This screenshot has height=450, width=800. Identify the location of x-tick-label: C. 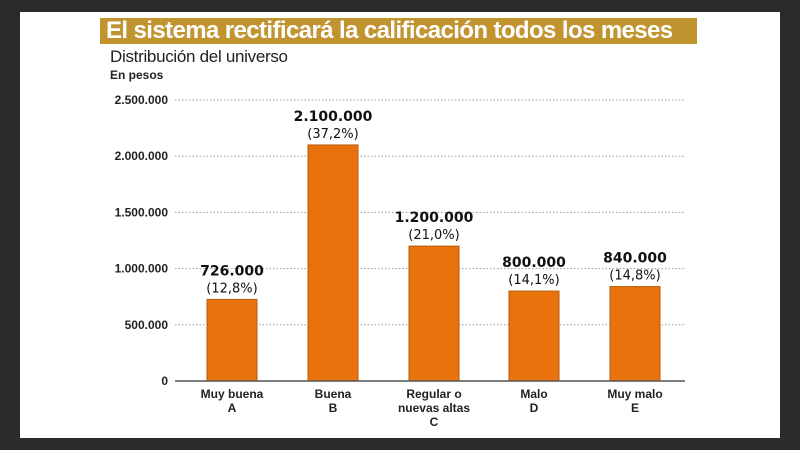
(434, 422).